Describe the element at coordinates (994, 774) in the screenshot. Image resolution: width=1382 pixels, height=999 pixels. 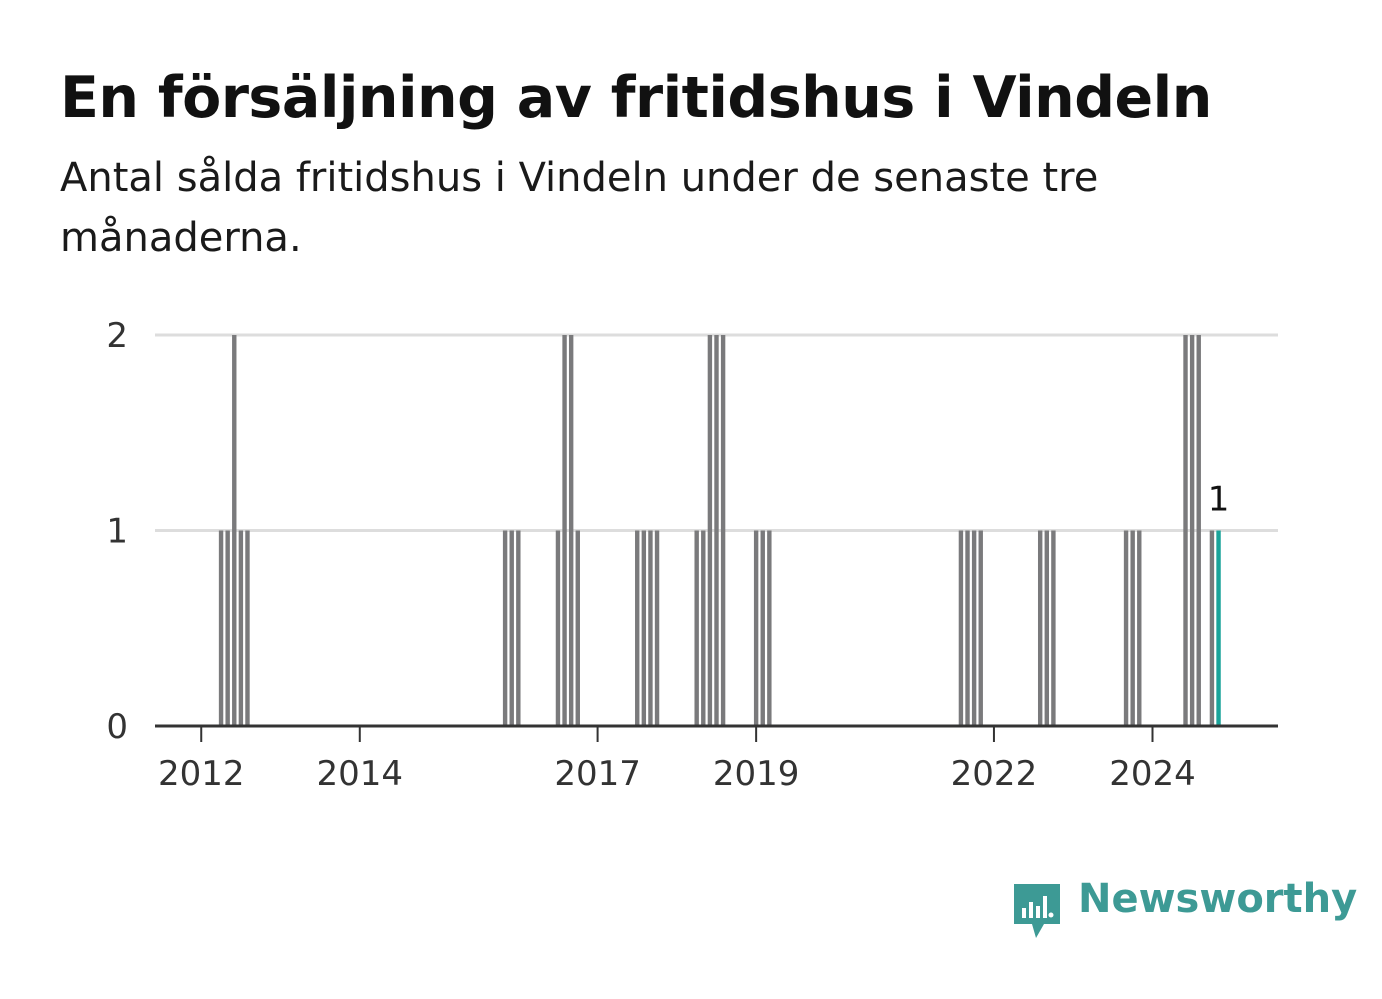
I see `x-tick-label: 2022` at that location.